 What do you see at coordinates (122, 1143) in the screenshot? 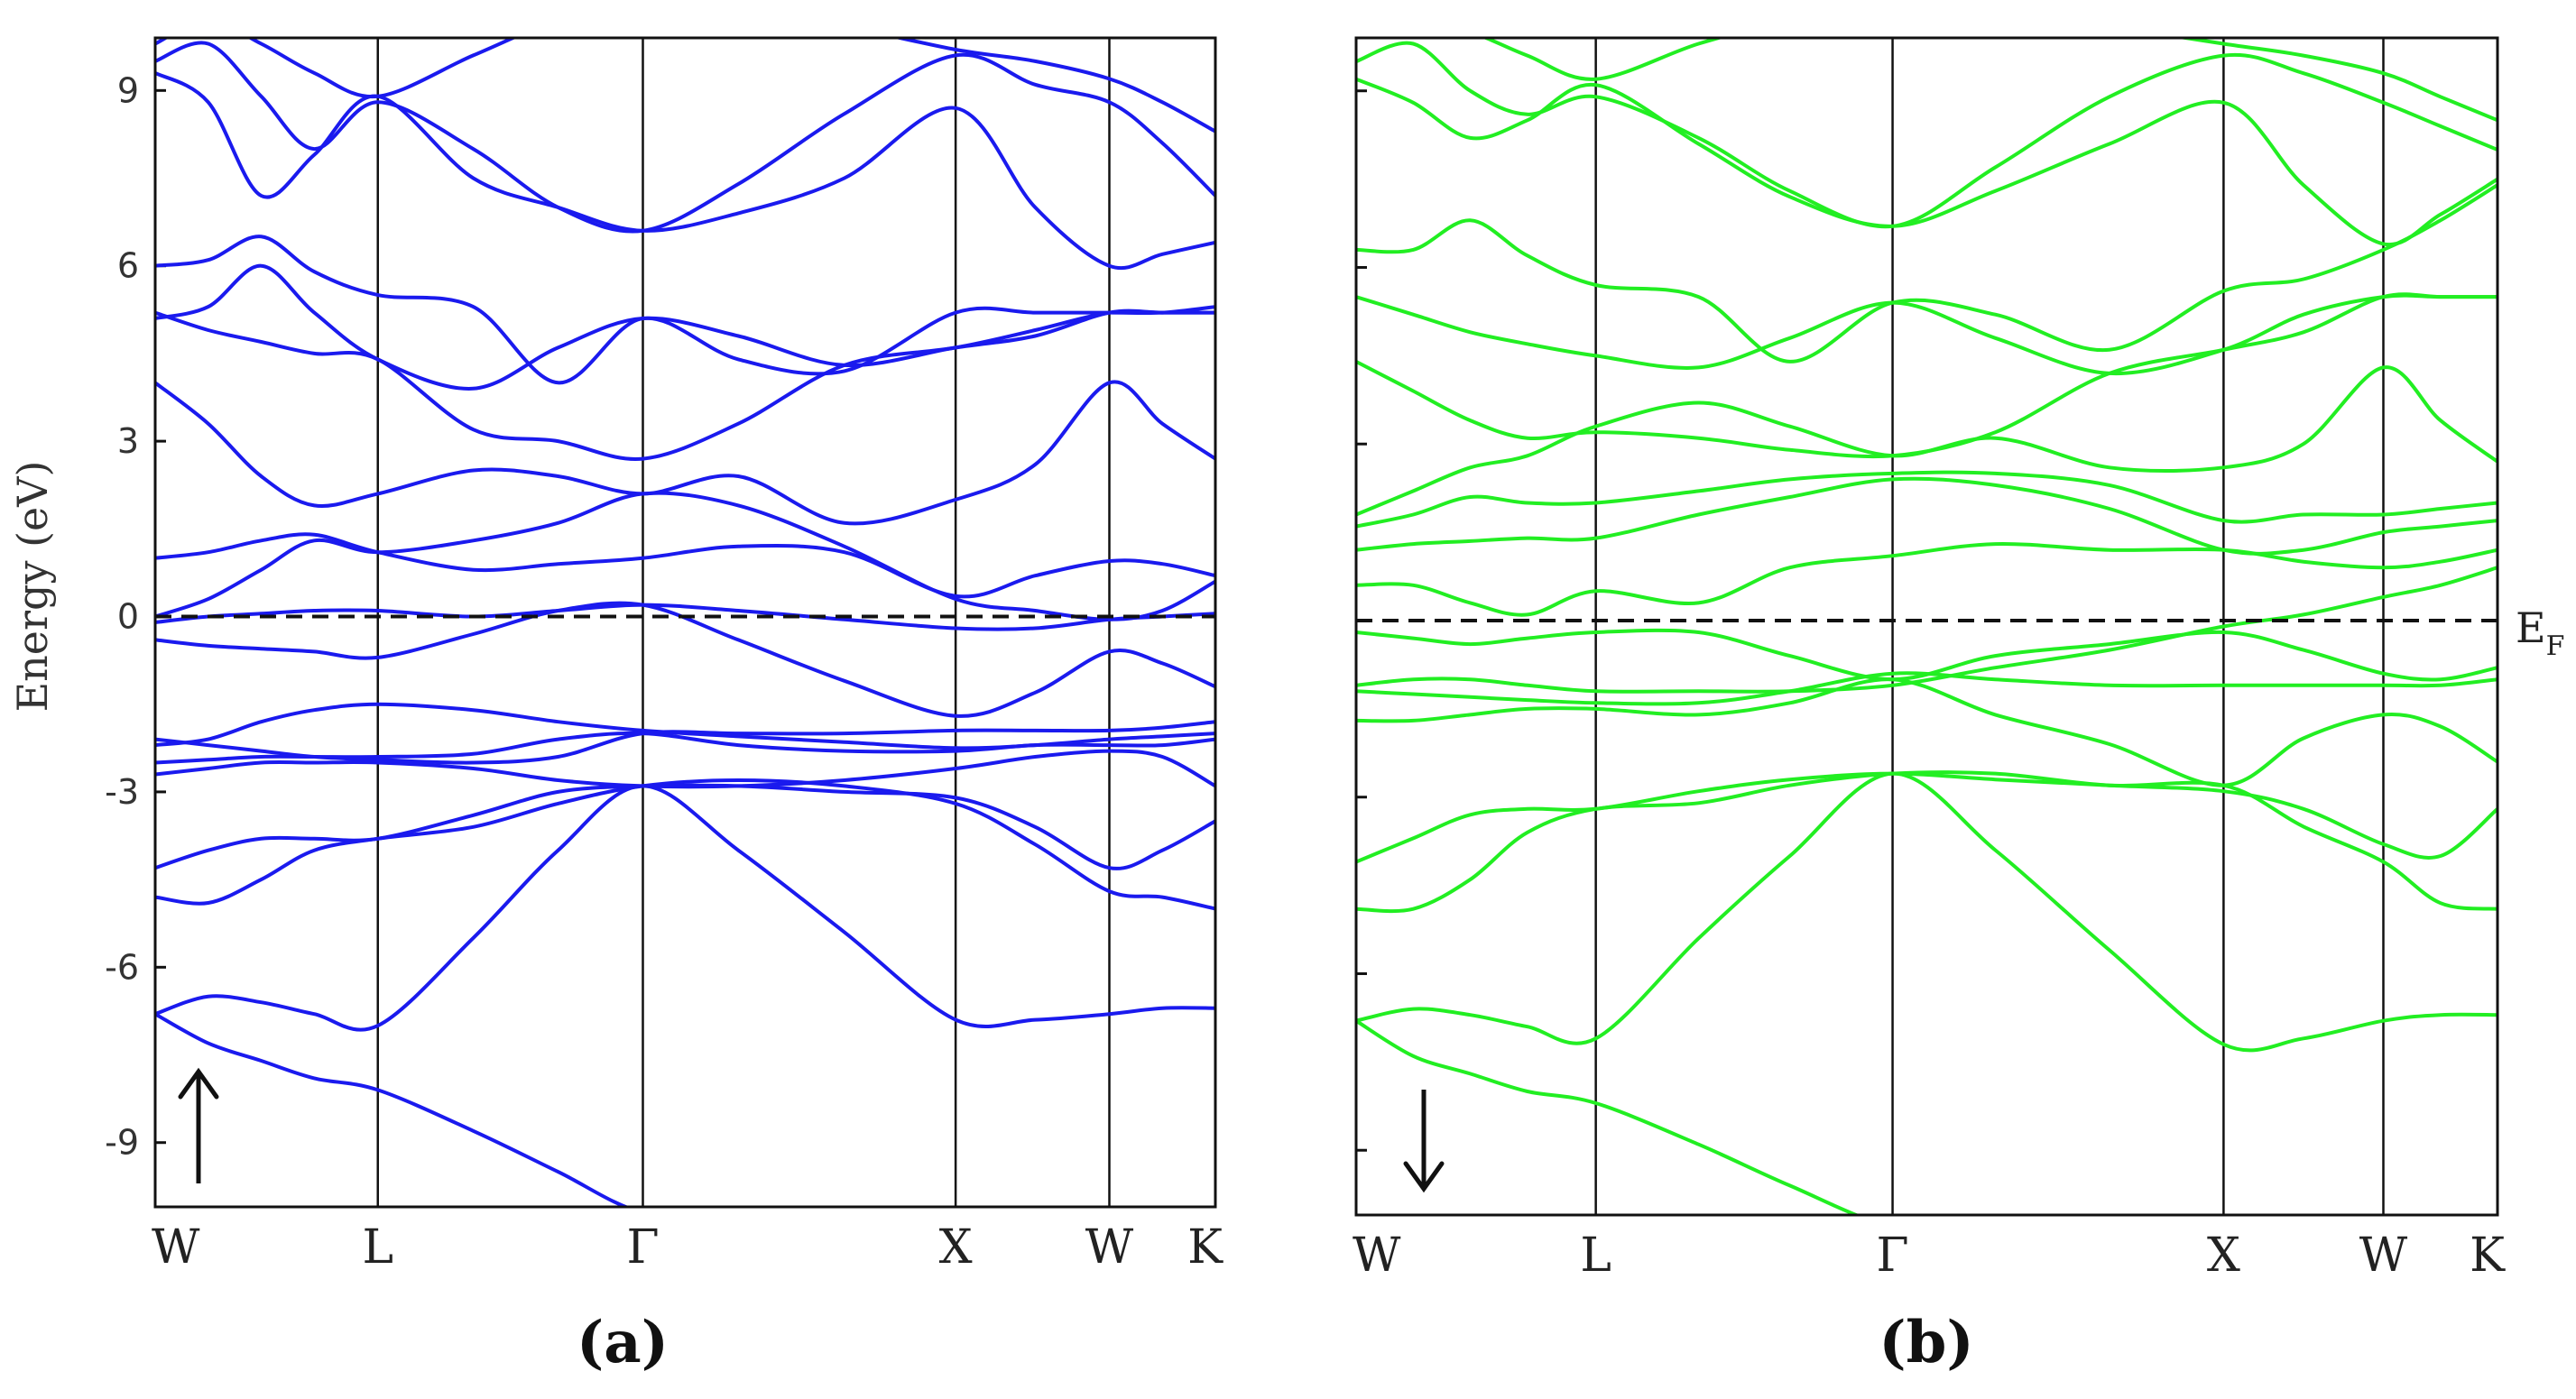
I see `panel-a-ytick-label: -9` at bounding box center [122, 1143].